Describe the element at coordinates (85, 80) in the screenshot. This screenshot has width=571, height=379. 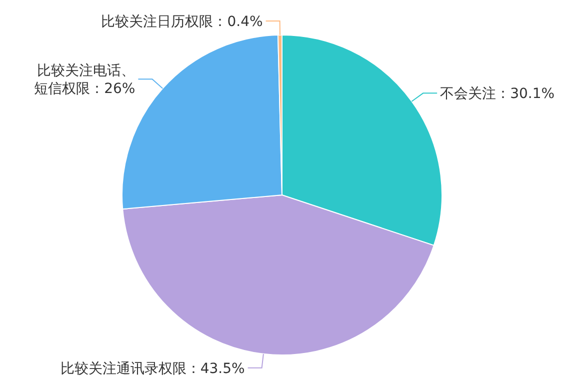
I see `slice-label: 比较关注电话、短信权限：26%` at that location.